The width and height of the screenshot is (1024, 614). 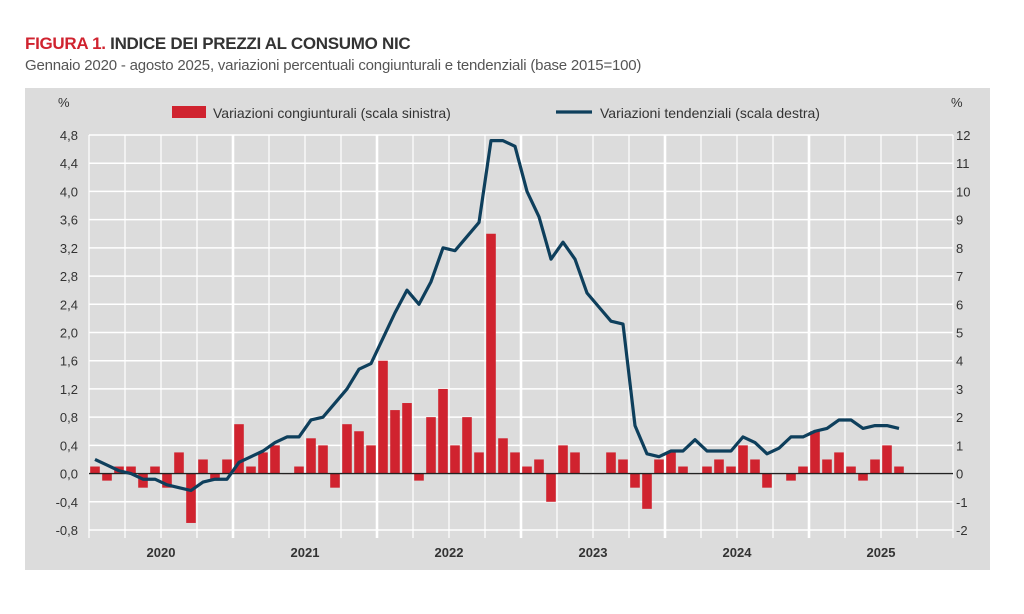 I want to click on right-tick-label: 7, so click(x=959, y=276).